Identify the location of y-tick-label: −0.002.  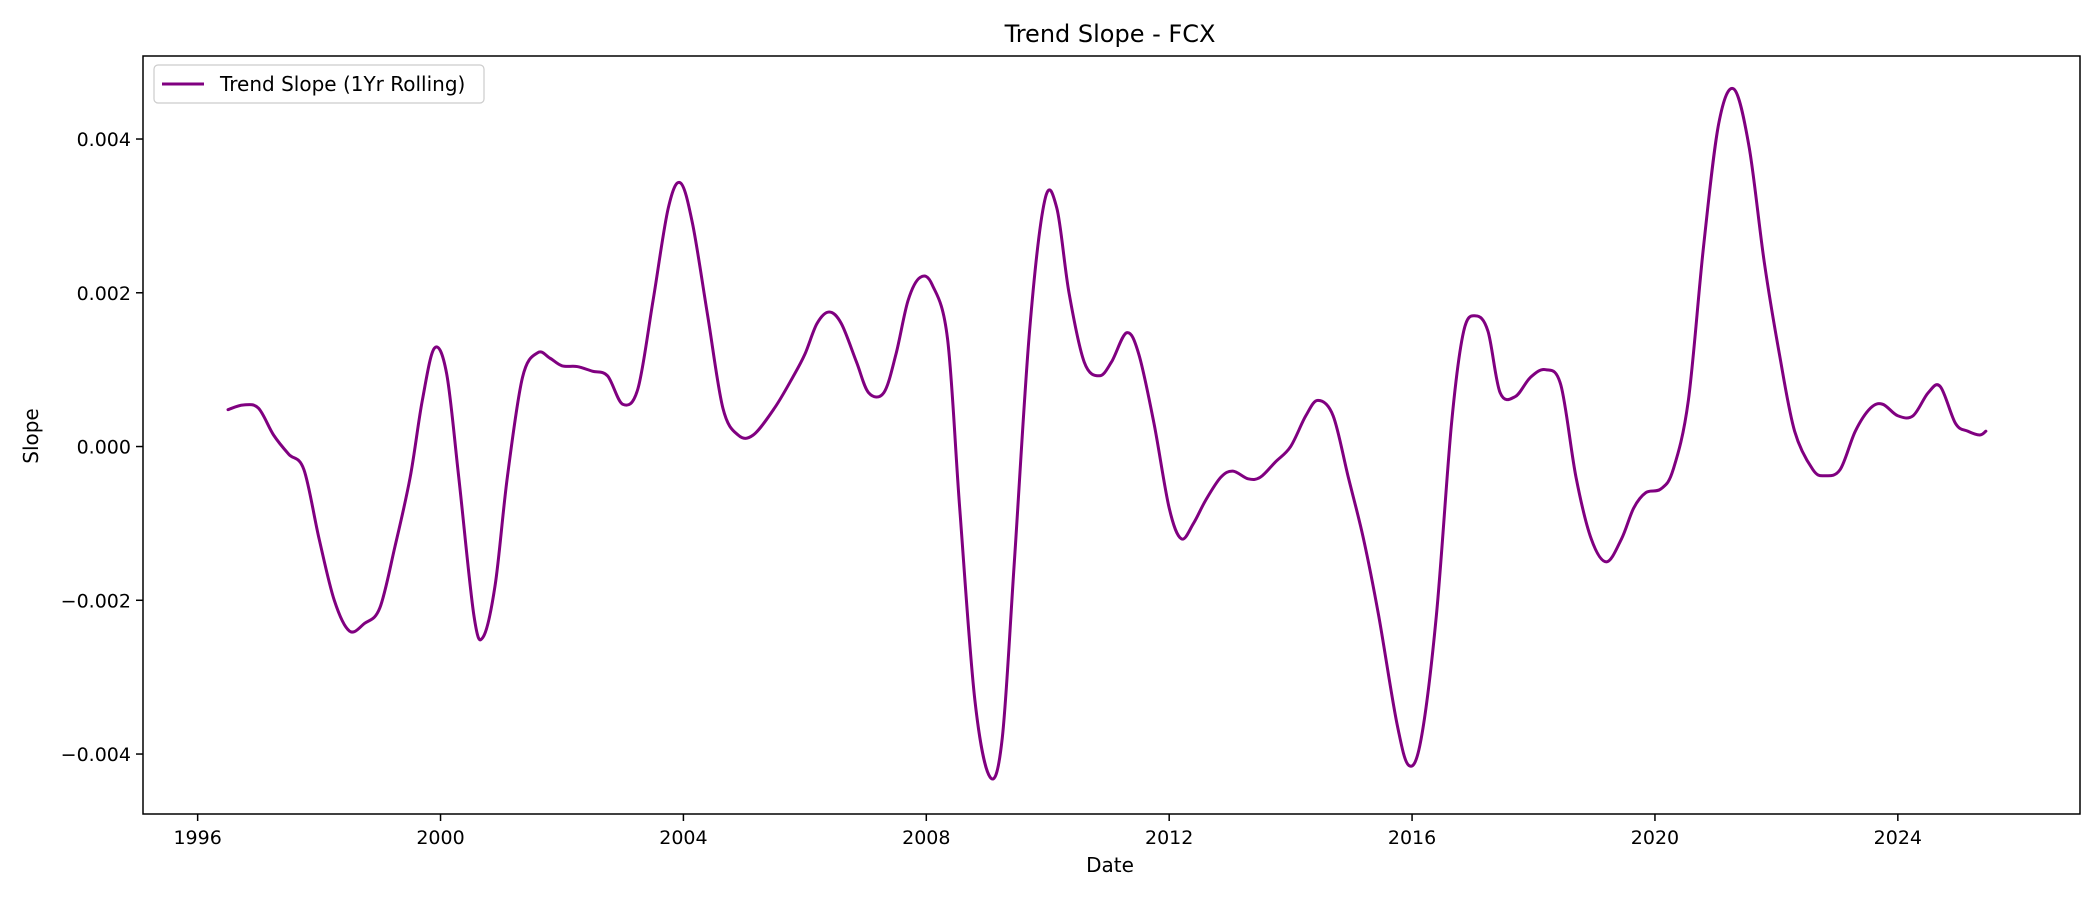
(96, 601).